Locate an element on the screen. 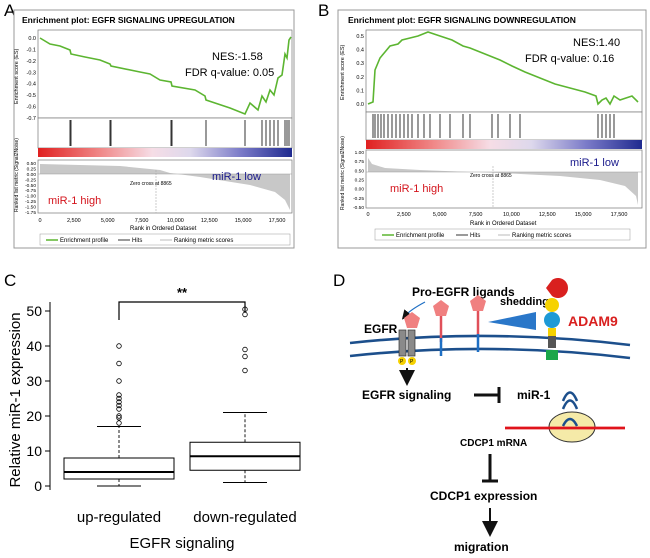 The width and height of the screenshot is (650, 558). shedding-wedge is located at coordinates (512, 321).